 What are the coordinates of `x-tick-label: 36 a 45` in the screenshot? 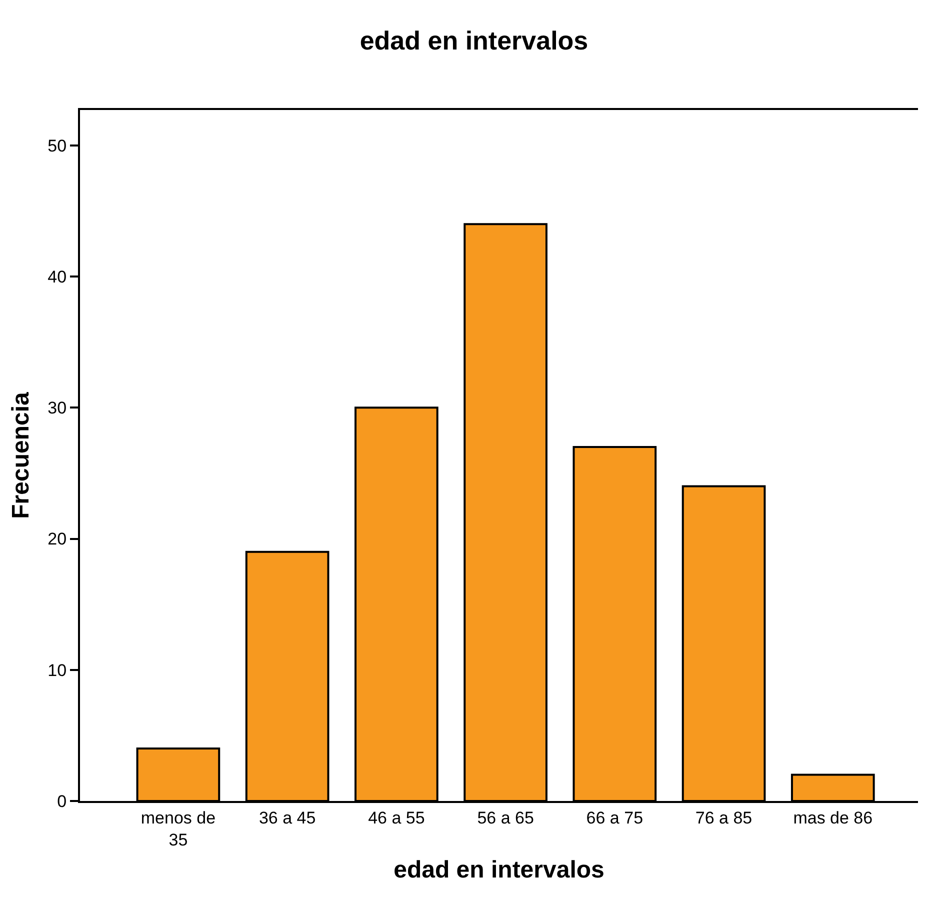 It's located at (287, 818).